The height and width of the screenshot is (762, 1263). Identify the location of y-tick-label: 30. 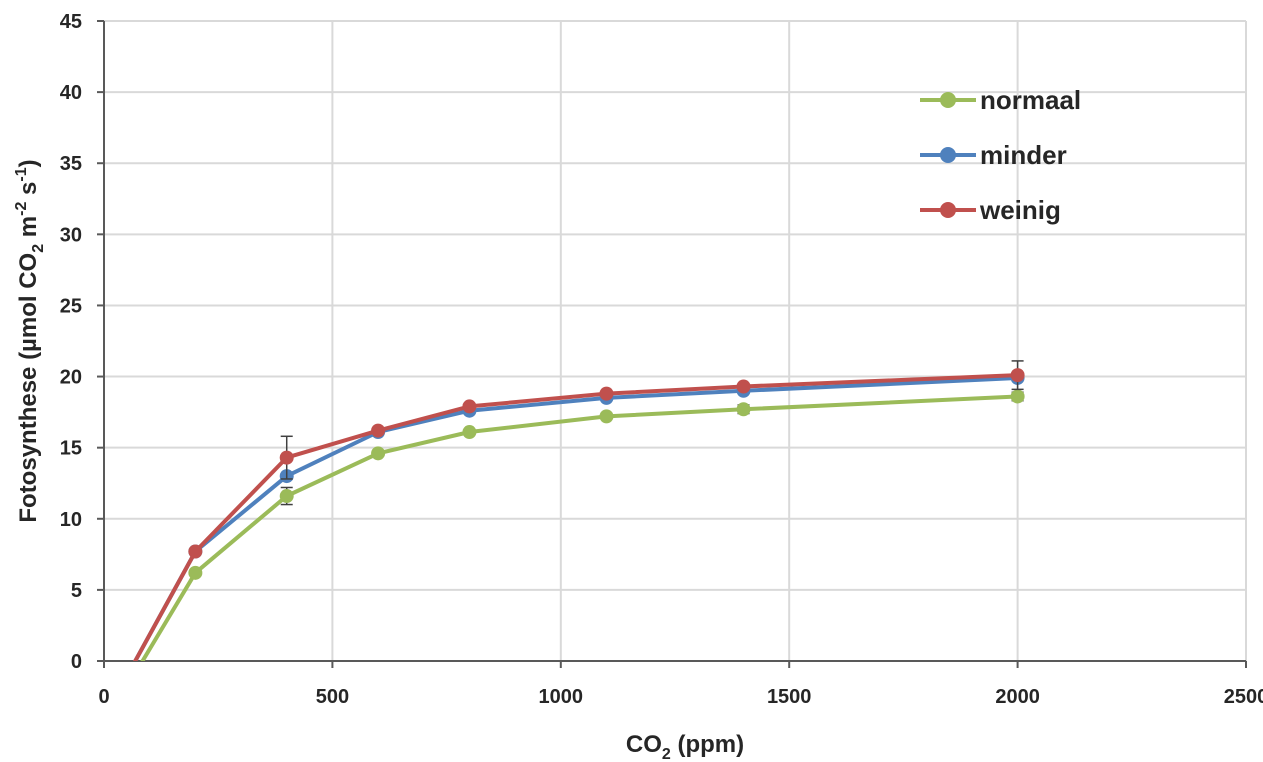
(71, 235).